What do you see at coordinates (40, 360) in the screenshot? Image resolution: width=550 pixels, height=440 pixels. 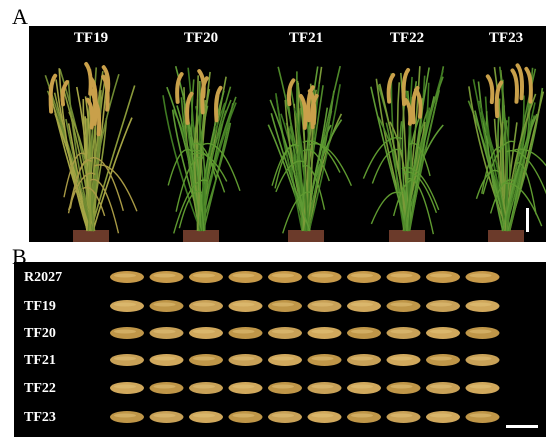 I see `row-label-4: TF21` at bounding box center [40, 360].